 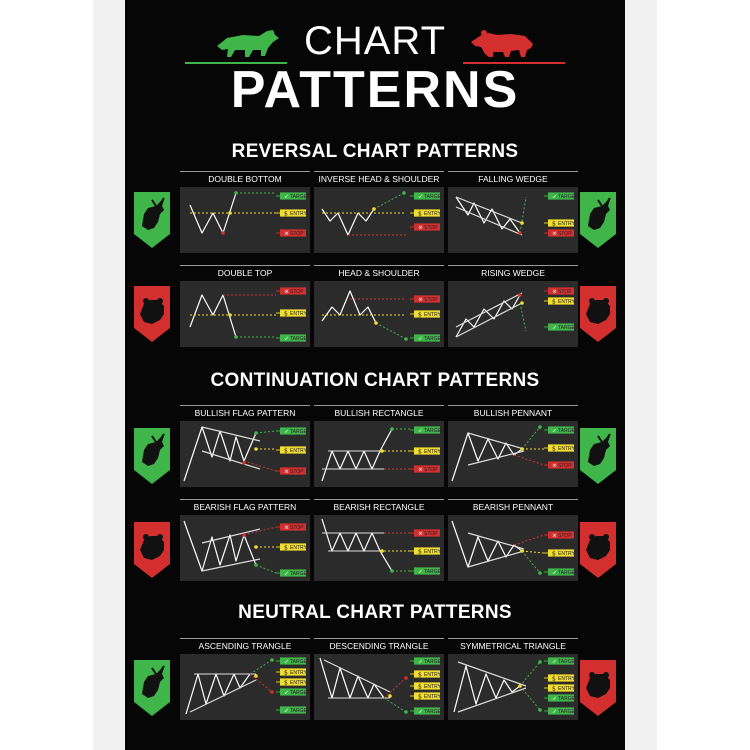 I want to click on pattern-diagram: ✓ TARGET $ ENTRY $ ENTRY ✓ TARGET ✓ TARGET, so click(x=513, y=687).